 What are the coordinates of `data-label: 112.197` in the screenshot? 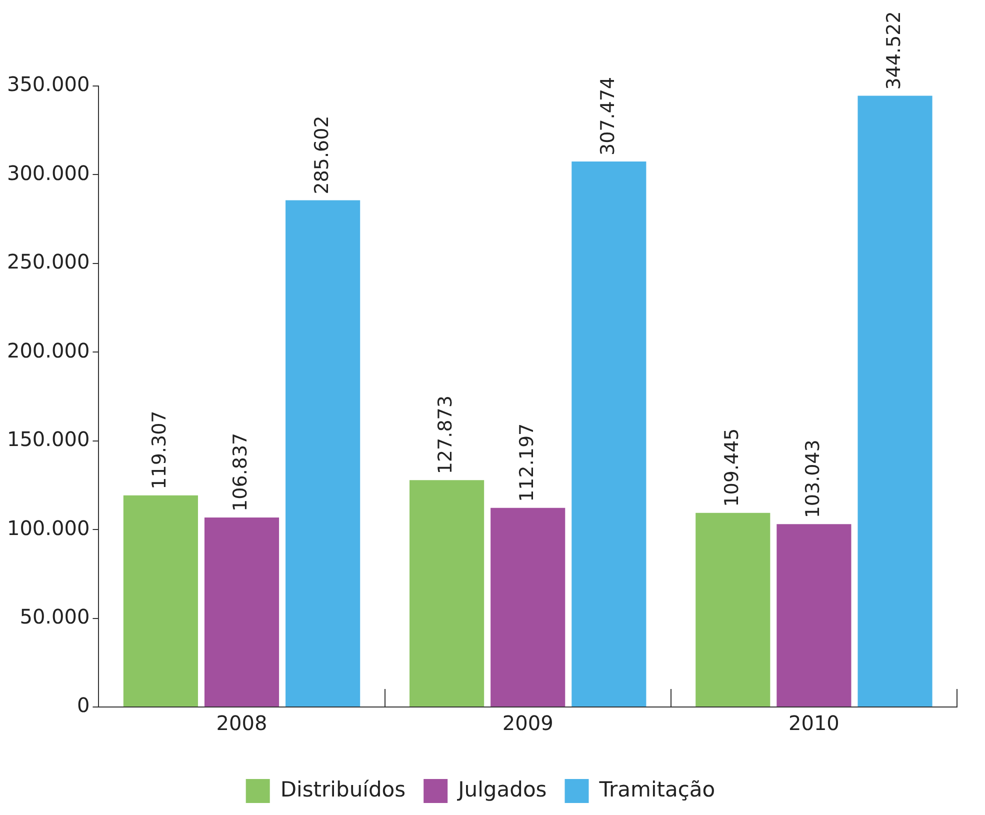 It's located at (527, 462).